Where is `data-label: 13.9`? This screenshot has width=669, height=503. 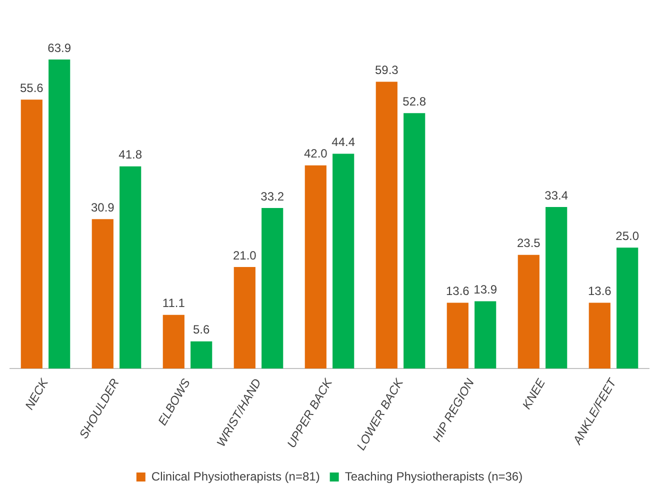 data-label: 13.9 is located at coordinates (486, 289).